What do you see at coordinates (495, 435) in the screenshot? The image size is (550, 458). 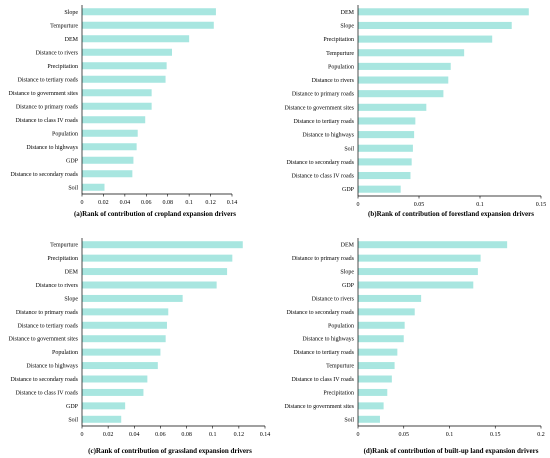 I see `x-tick-label: 0.15` at bounding box center [495, 435].